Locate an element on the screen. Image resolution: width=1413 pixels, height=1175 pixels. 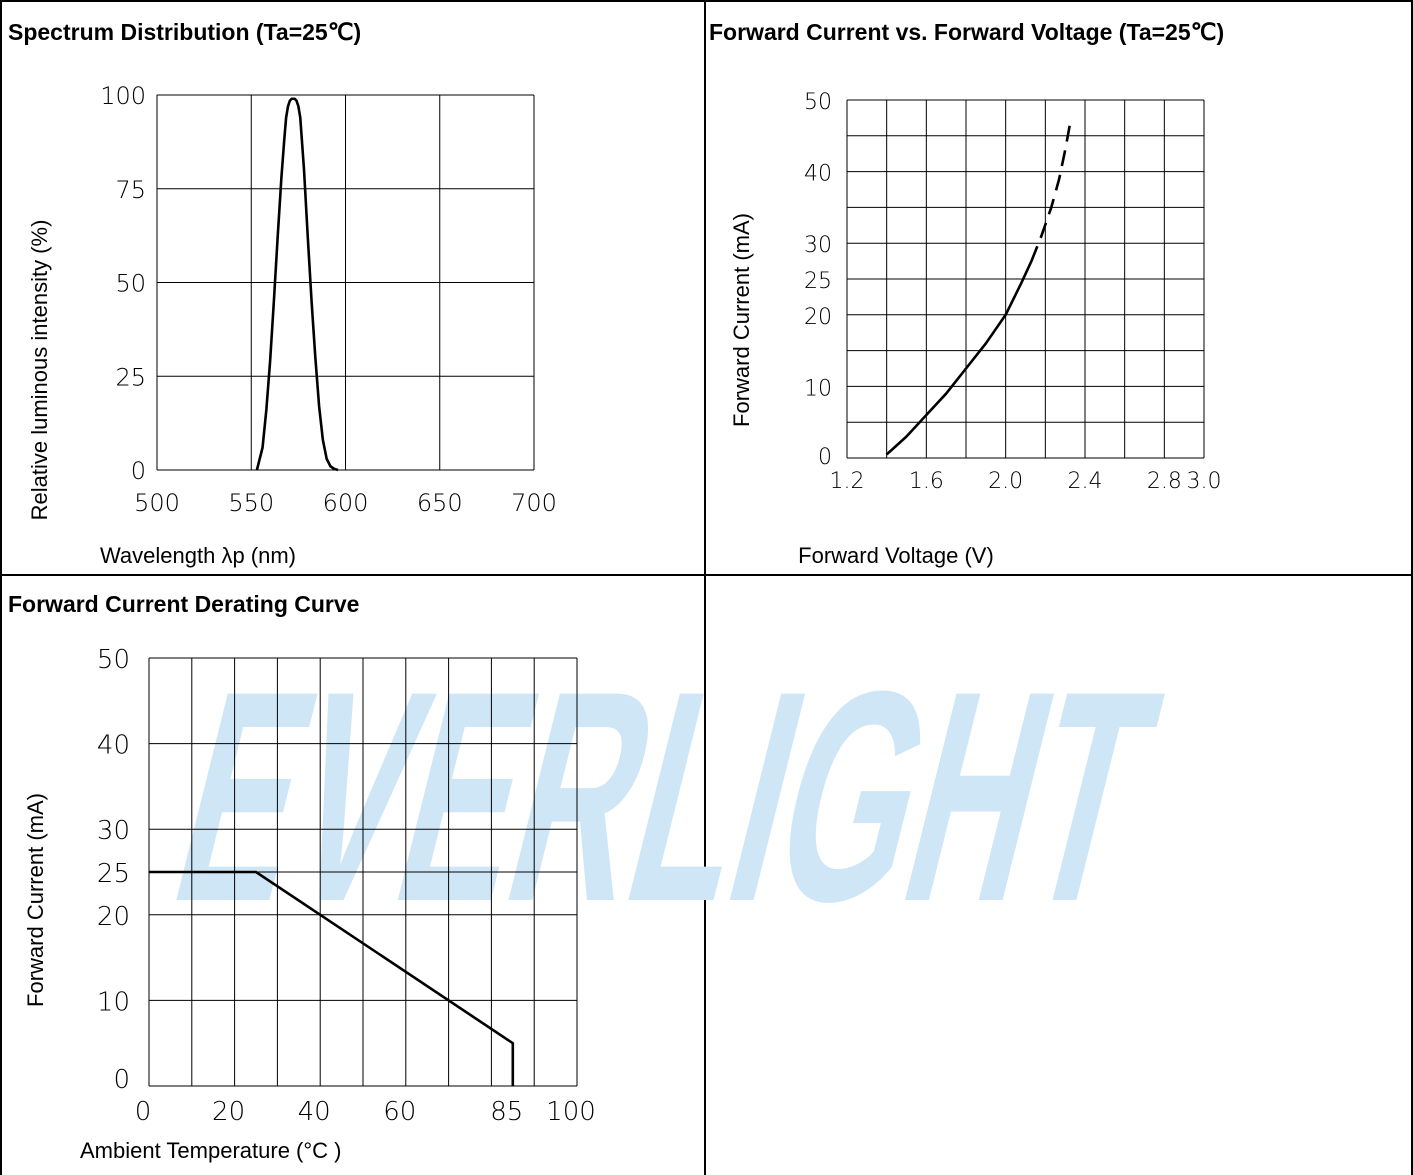
iv-series-line-dashed is located at coordinates (1051, 189).